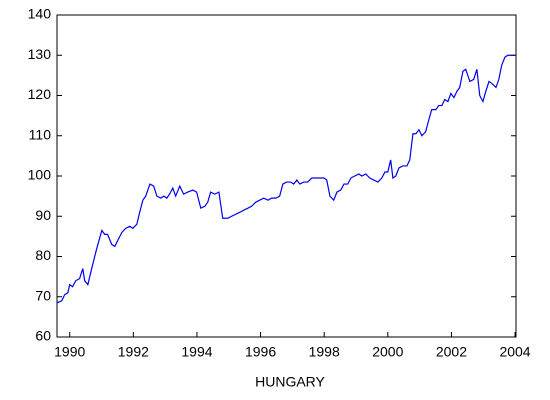 The width and height of the screenshot is (550, 400). I want to click on y-tick-label: 90, so click(43, 215).